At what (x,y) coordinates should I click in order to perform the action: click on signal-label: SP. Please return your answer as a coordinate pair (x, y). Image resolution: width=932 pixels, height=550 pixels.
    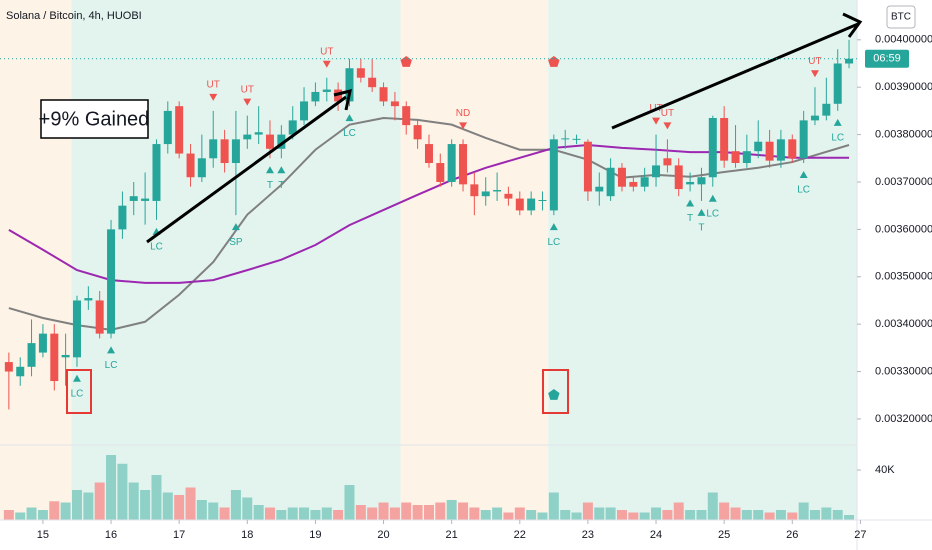
    Looking at the image, I should click on (236, 242).